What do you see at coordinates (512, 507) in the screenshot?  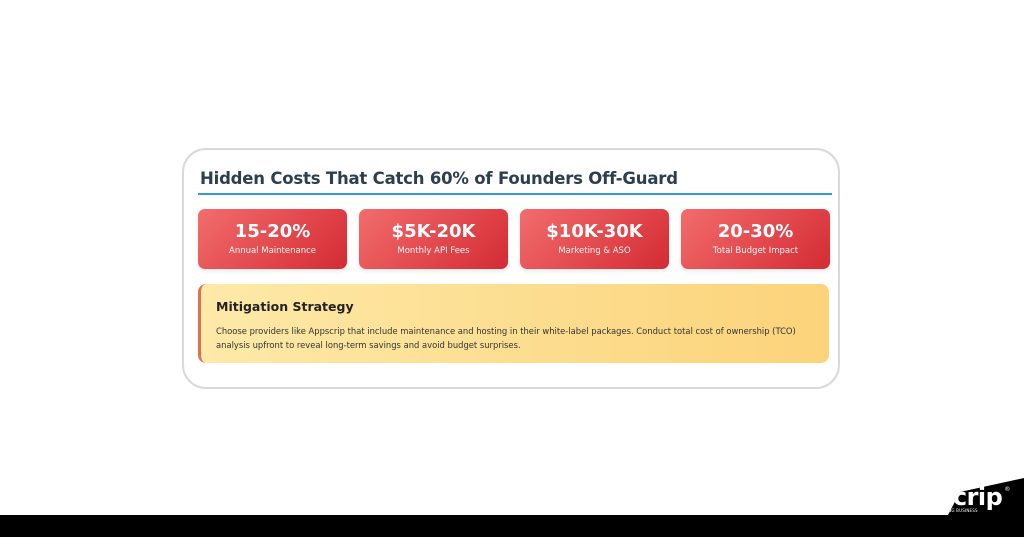 I see `footer-shape` at bounding box center [512, 507].